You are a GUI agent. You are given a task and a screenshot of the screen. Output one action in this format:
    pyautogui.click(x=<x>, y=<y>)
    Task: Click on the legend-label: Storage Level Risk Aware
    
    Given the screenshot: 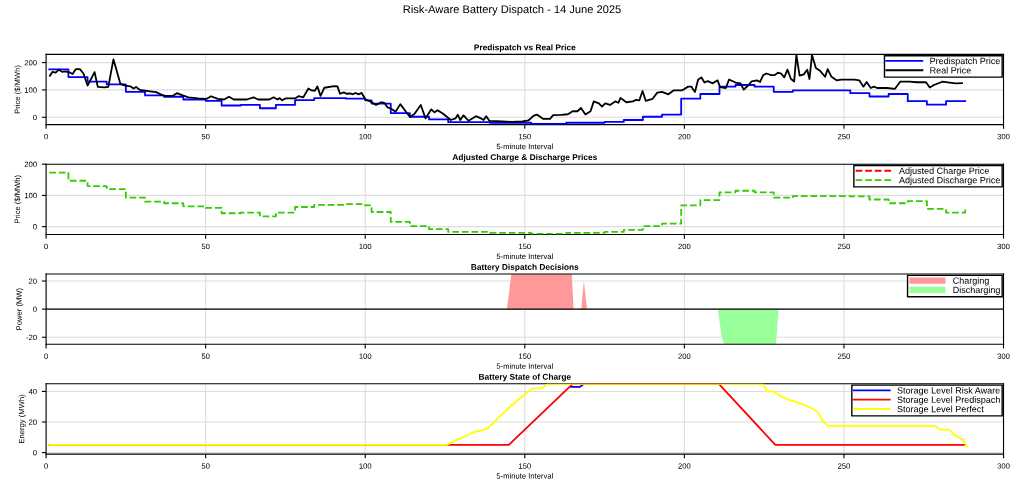 What is the action you would take?
    pyautogui.click(x=948, y=391)
    